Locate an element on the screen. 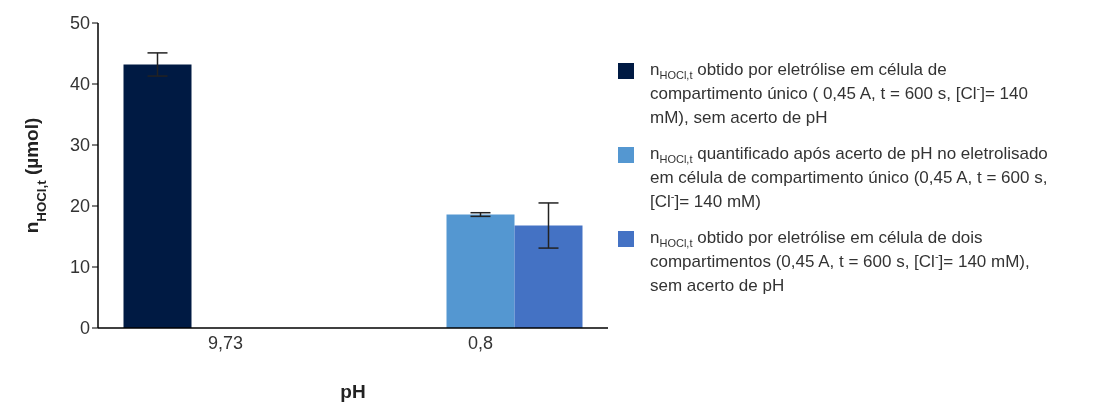 Image resolution: width=1102 pixels, height=416 pixels. legend-label: n$_{HOCl,t}$ quantificado após acerto de pH no eletrolisado em célula de compartimento único (0,45 A, t = 600 s, [Cl$^{-}$]= 140 mM) is located at coordinates (849, 178).